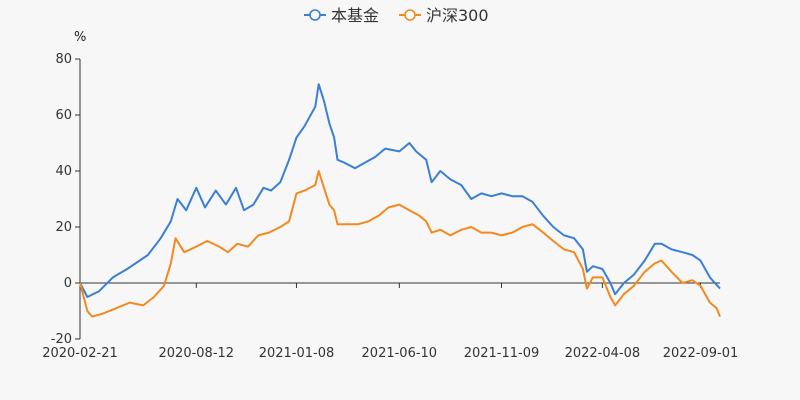 This screenshot has height=400, width=800. I want to click on legend-label: 沪深300, so click(457, 15).